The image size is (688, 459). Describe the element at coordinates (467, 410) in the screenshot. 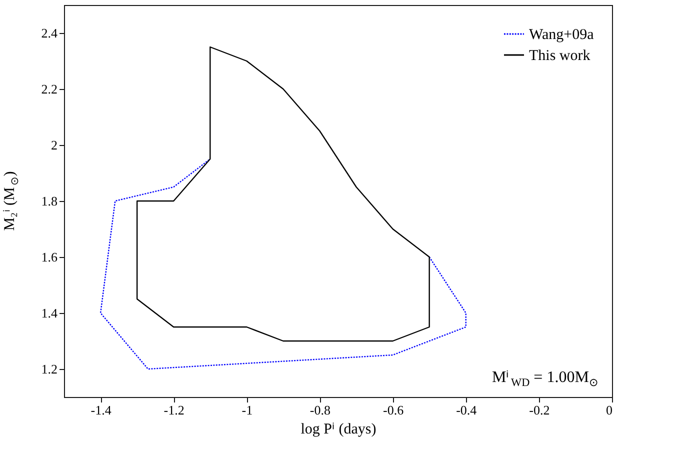

I see `x-tick-label: -0.4` at that location.